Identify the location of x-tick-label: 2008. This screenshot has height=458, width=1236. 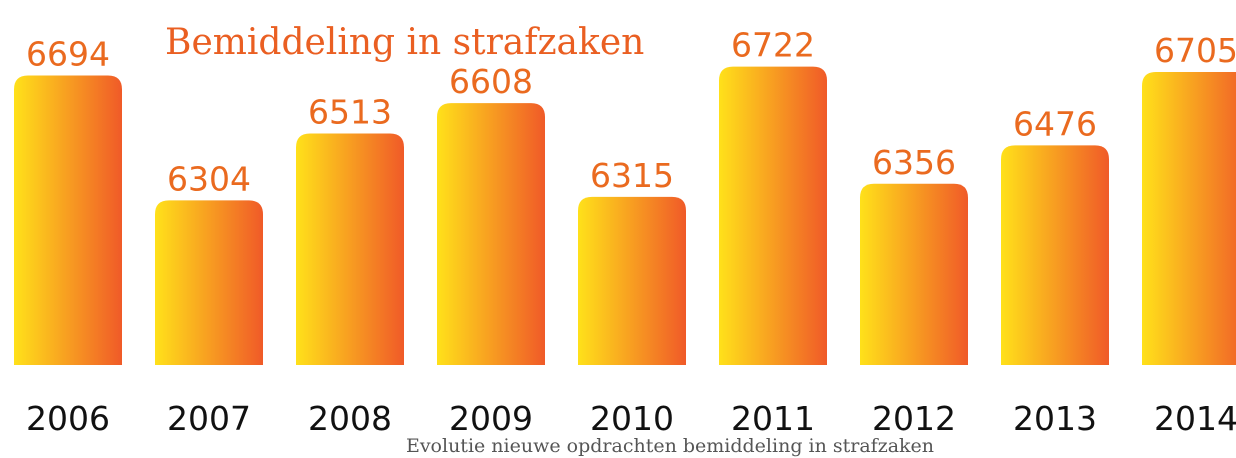
(350, 418).